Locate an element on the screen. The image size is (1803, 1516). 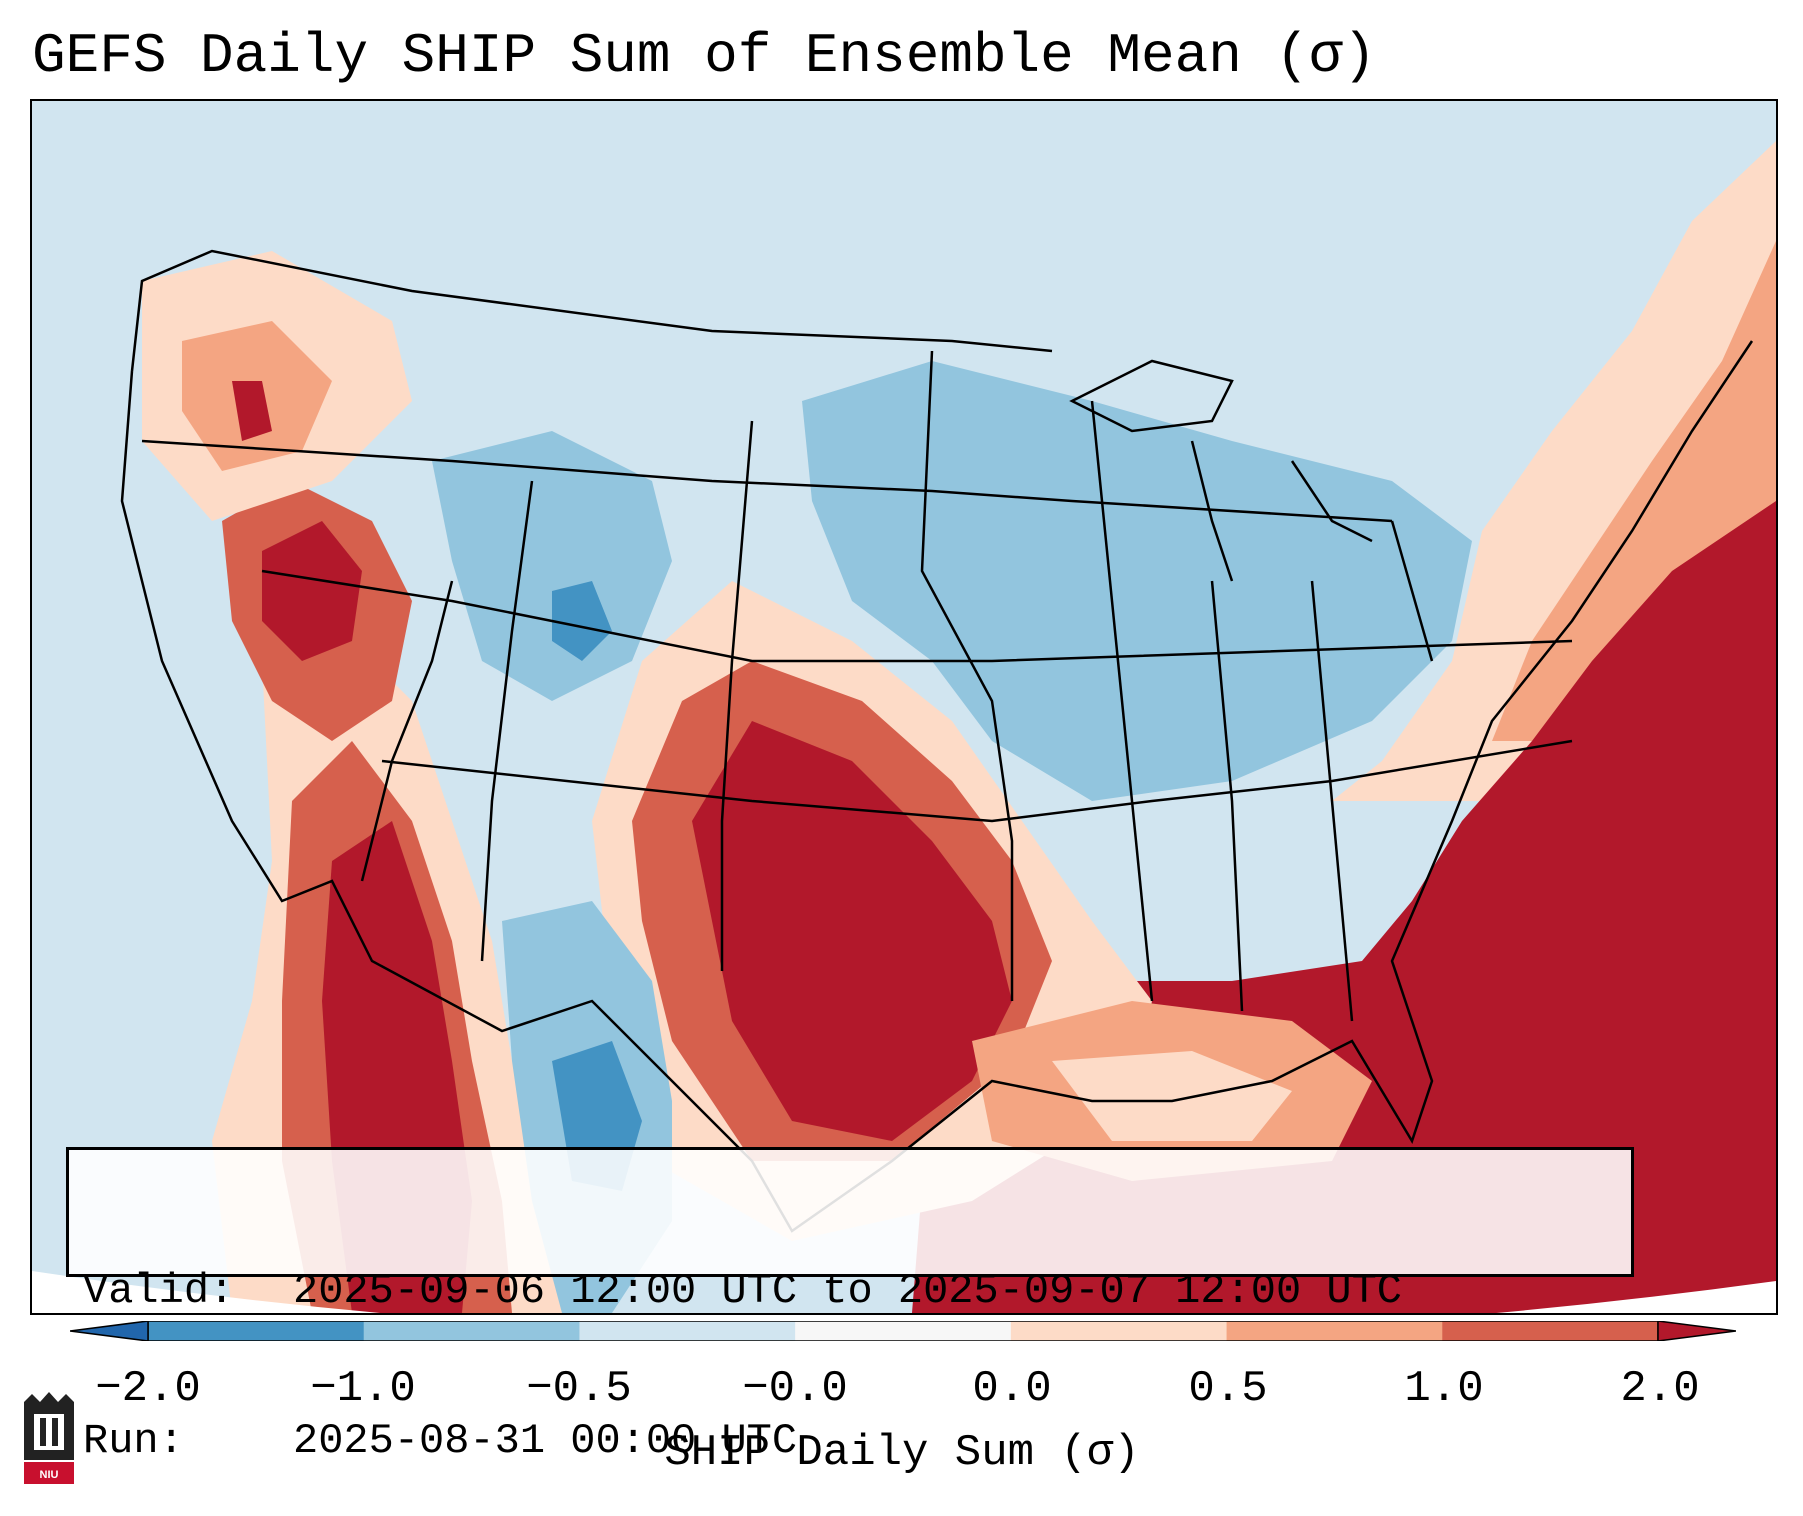
plains-east-line is located at coordinates (967, 675).